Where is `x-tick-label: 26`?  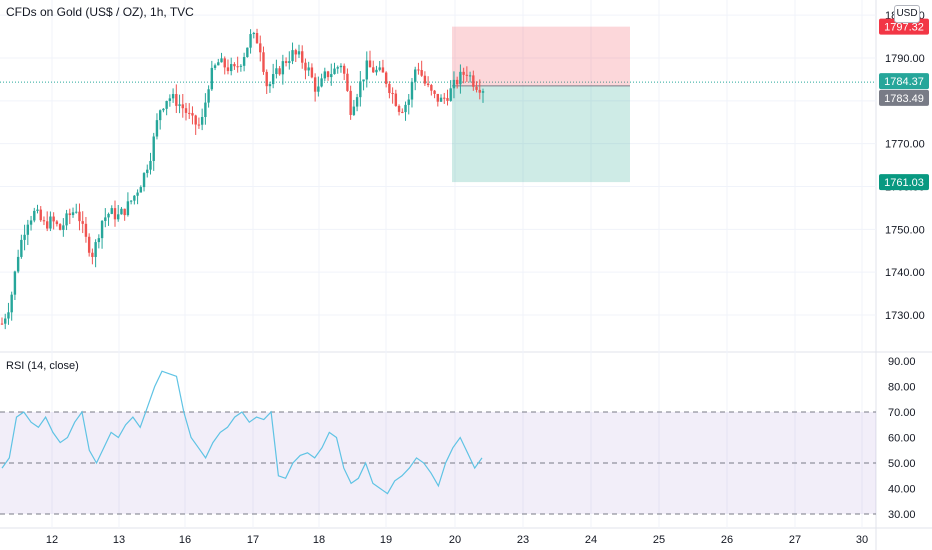
x-tick-label: 26 is located at coordinates (727, 540).